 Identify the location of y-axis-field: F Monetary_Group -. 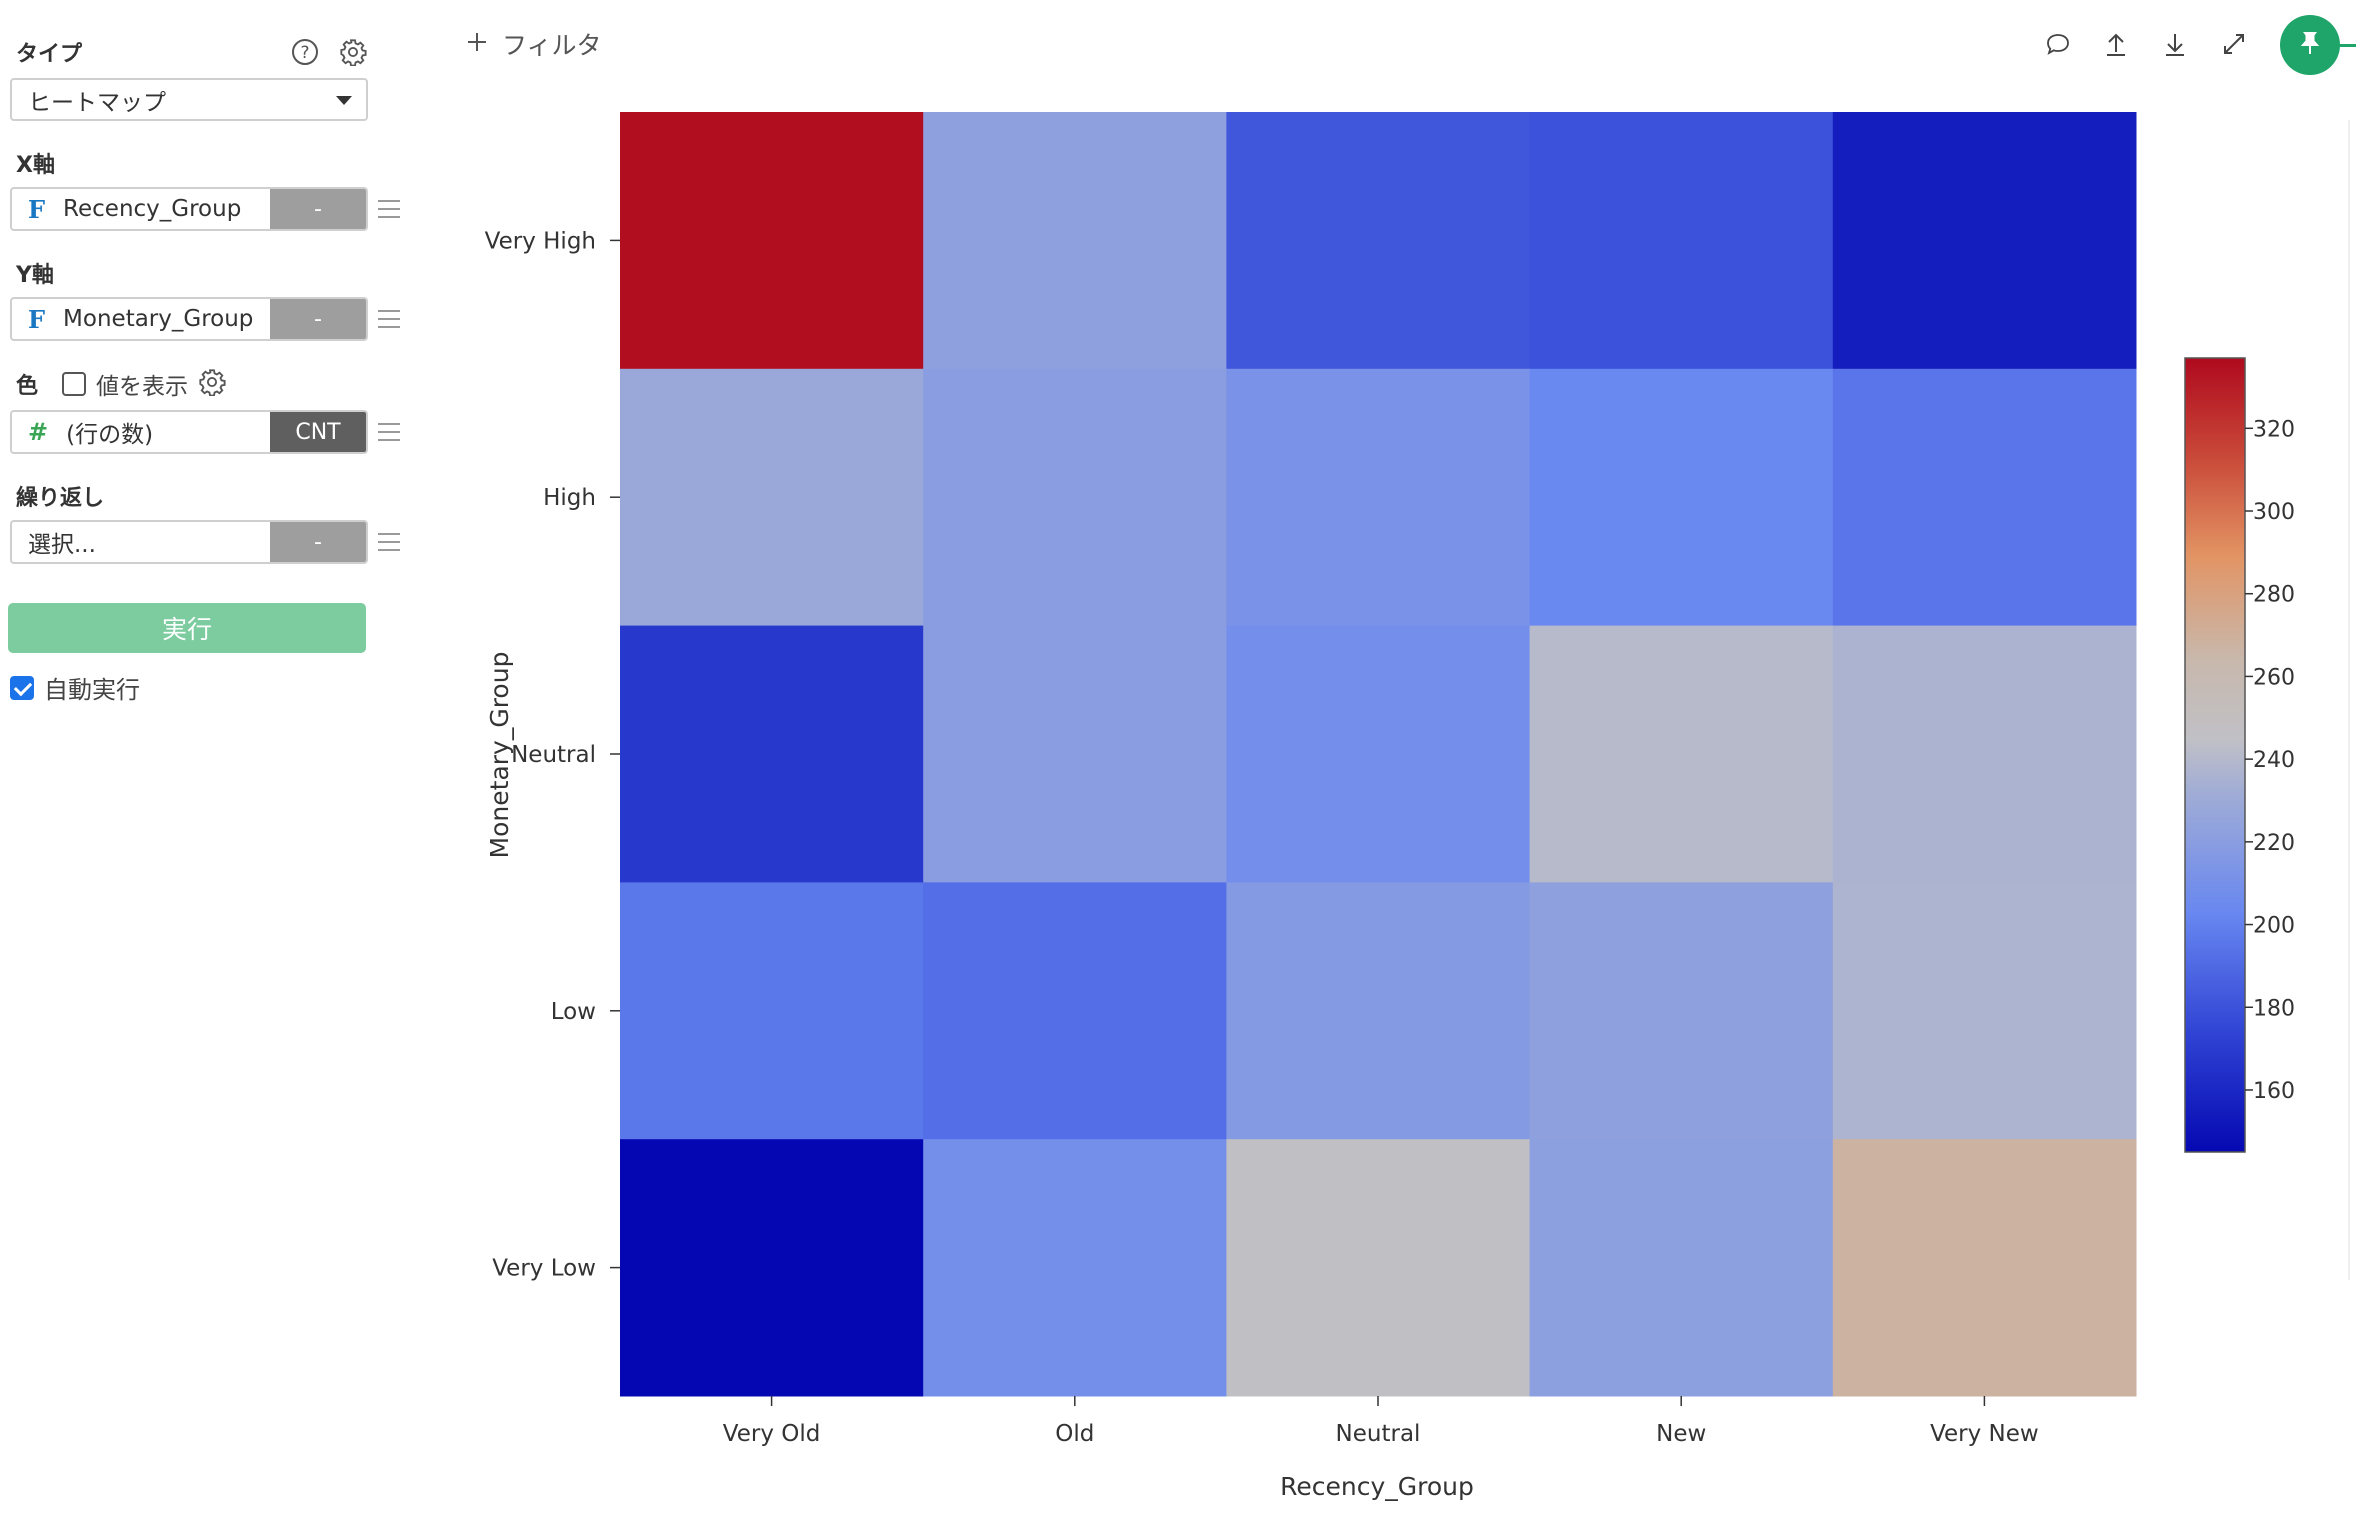
(189, 319).